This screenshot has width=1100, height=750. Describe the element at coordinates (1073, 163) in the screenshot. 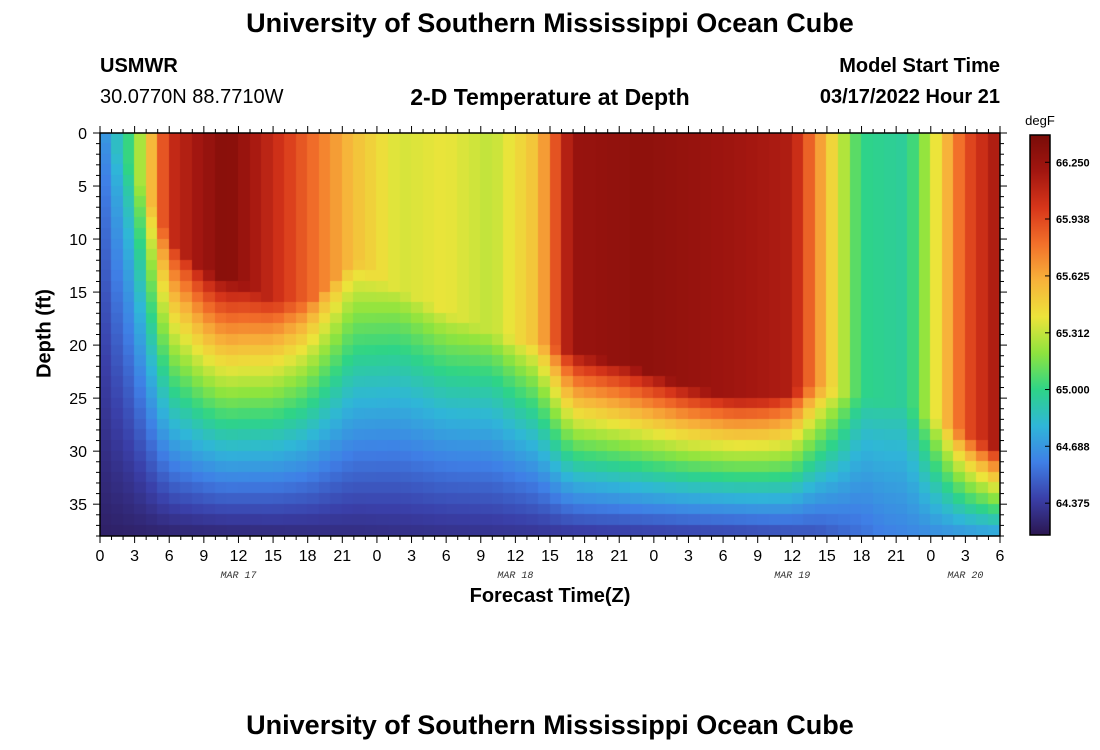

I see `colorbar-tick-label: 66.250` at that location.